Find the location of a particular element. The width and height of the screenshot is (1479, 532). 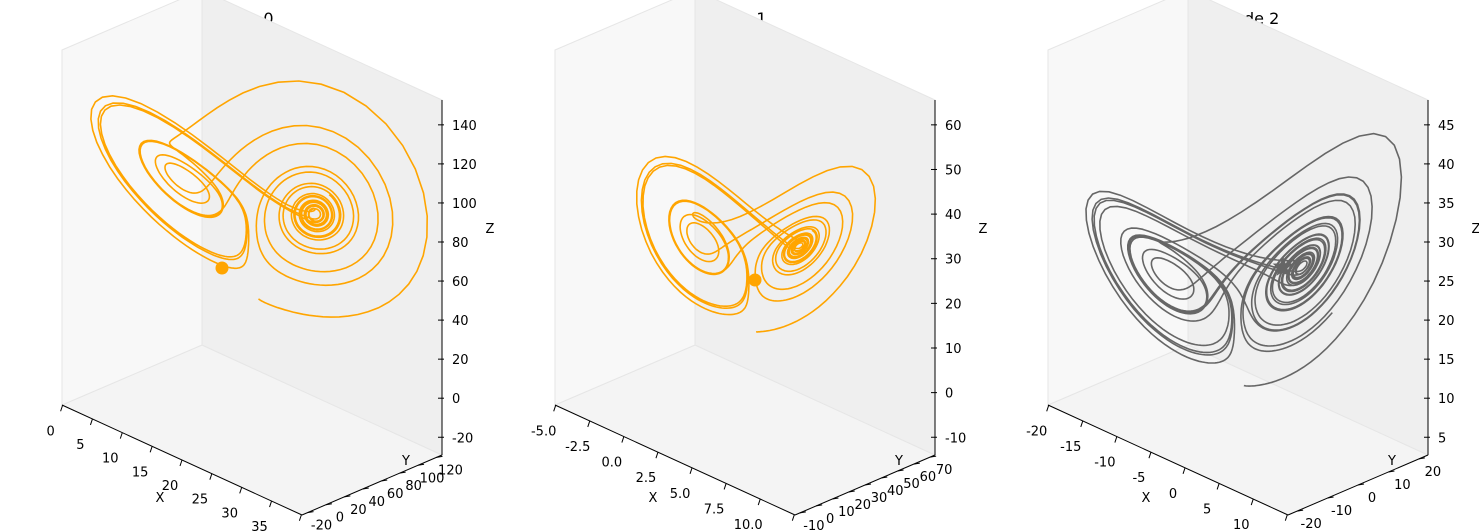

y-tick-label: 120 is located at coordinates (450, 470).